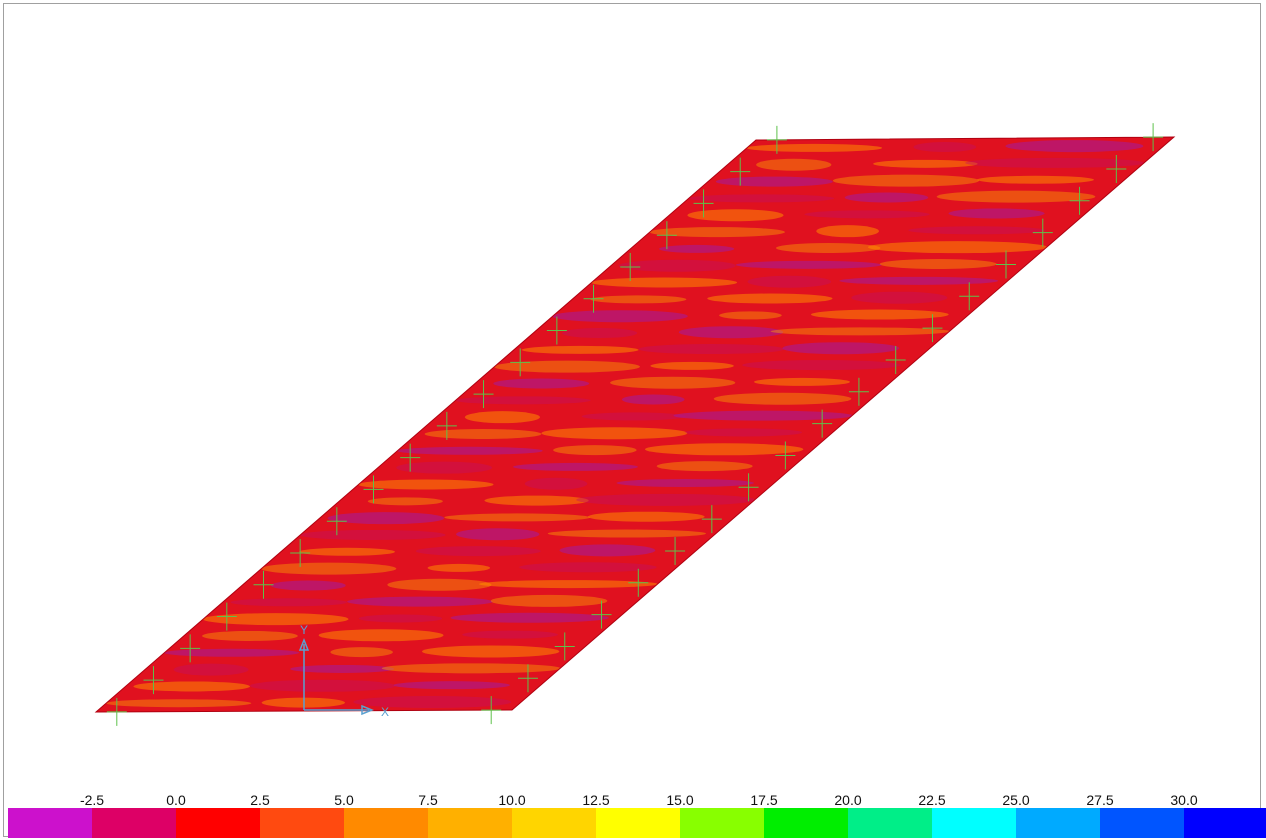 The image size is (1266, 840). Describe the element at coordinates (385, 712) in the screenshot. I see `x-axis-label: X` at that location.